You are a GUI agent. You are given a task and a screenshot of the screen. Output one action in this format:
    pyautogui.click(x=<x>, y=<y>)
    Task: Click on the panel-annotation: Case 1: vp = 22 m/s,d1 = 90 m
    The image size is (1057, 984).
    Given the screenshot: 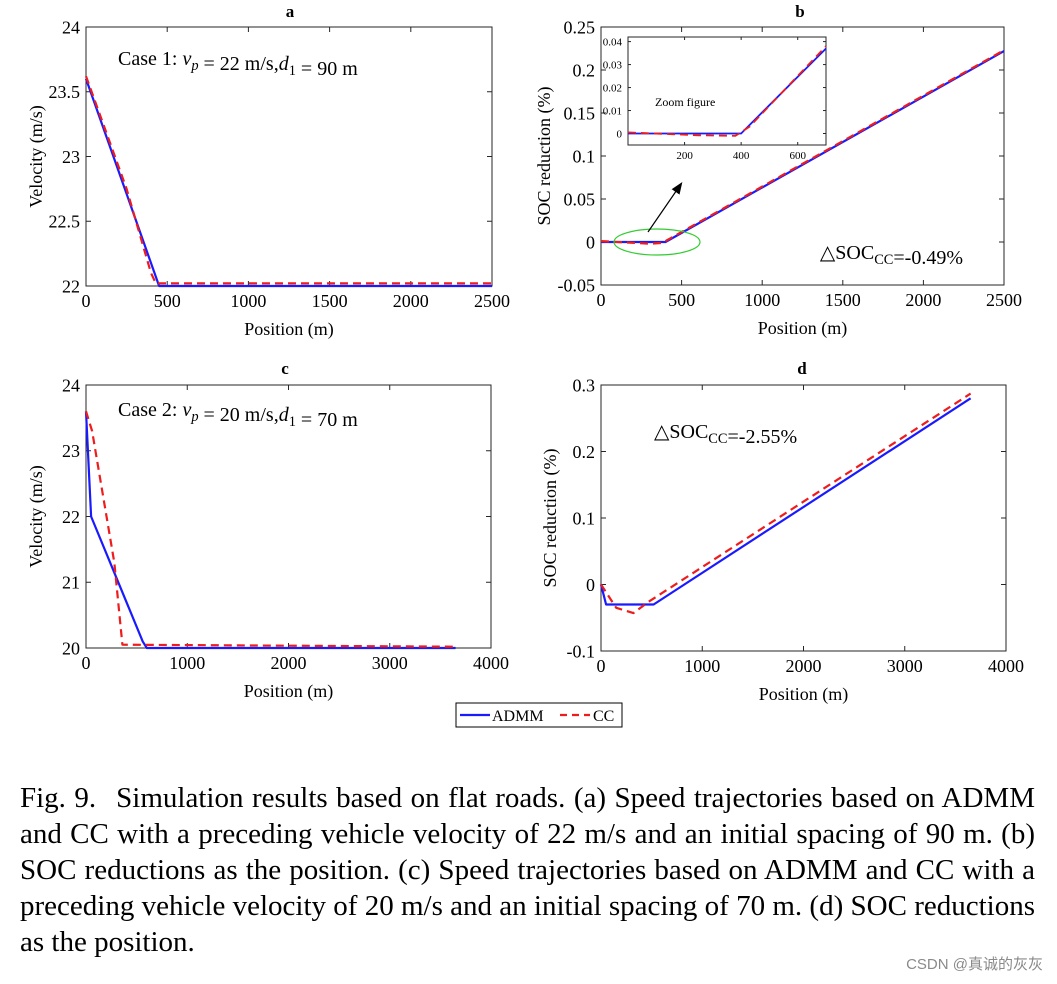 What is the action you would take?
    pyautogui.click(x=238, y=64)
    